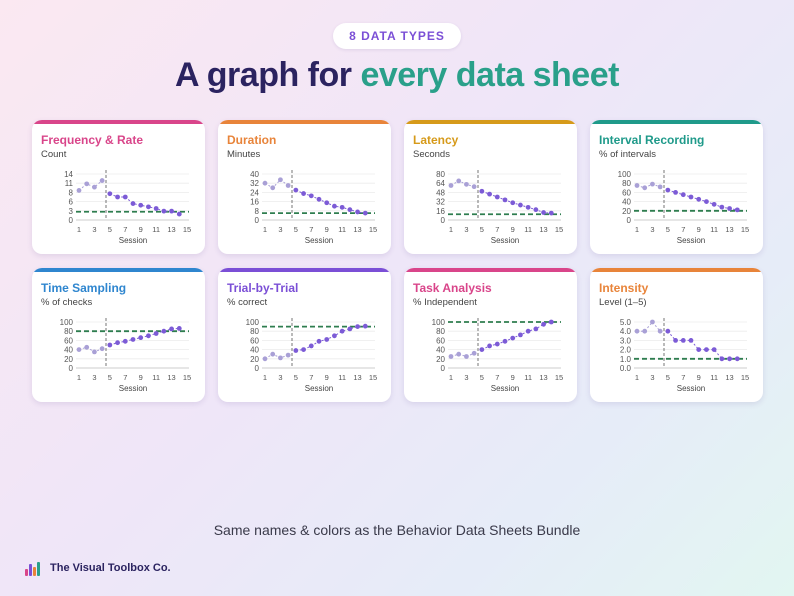 This screenshot has height=596, width=794. Describe the element at coordinates (431, 154) in the screenshot. I see `chart-ylabel: Seconds` at that location.